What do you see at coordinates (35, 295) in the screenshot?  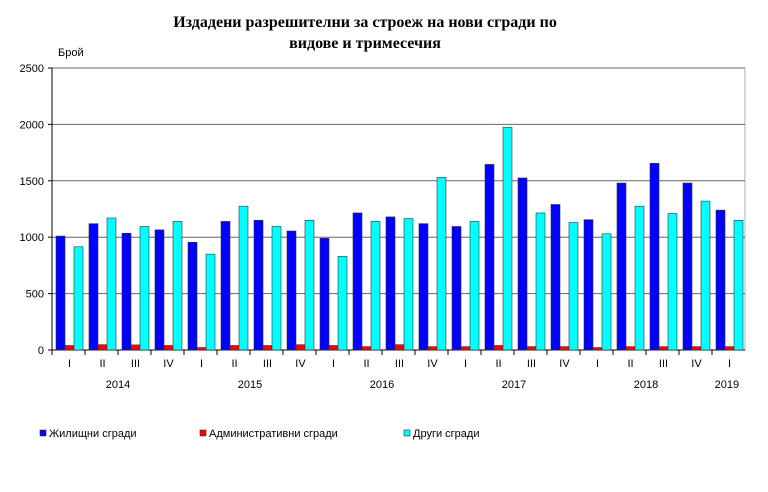 I see `y-tick-label: 500` at bounding box center [35, 295].